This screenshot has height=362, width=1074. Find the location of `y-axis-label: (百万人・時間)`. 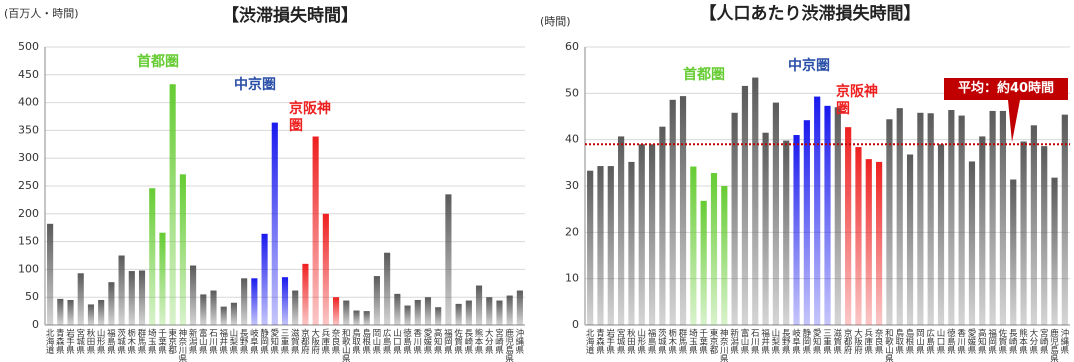

y-axis-label: (百万人・時間) is located at coordinates (41, 13).